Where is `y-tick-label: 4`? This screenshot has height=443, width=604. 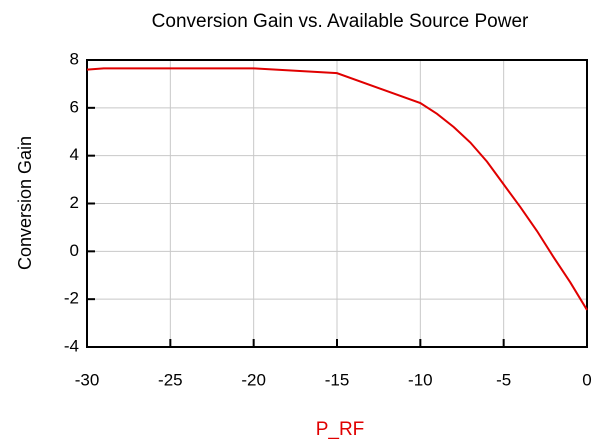 y-tick-label: 4 is located at coordinates (74, 154).